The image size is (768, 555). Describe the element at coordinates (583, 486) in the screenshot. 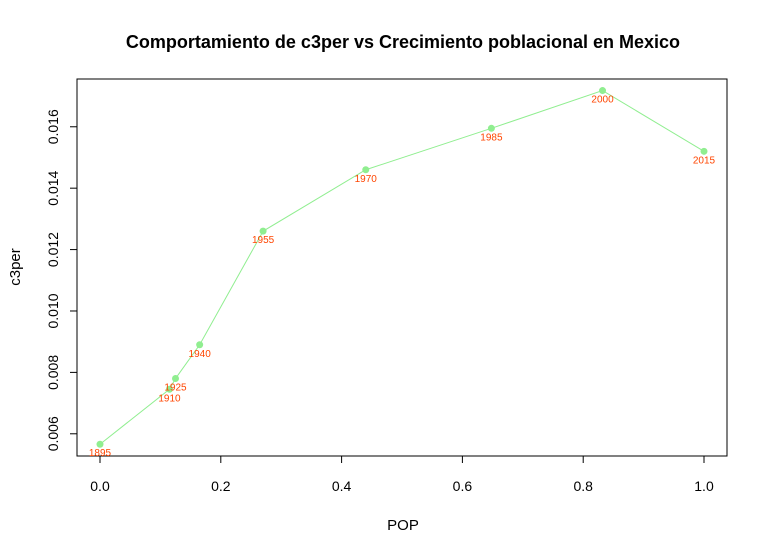

I see `x-tick-label: 0.8` at that location.